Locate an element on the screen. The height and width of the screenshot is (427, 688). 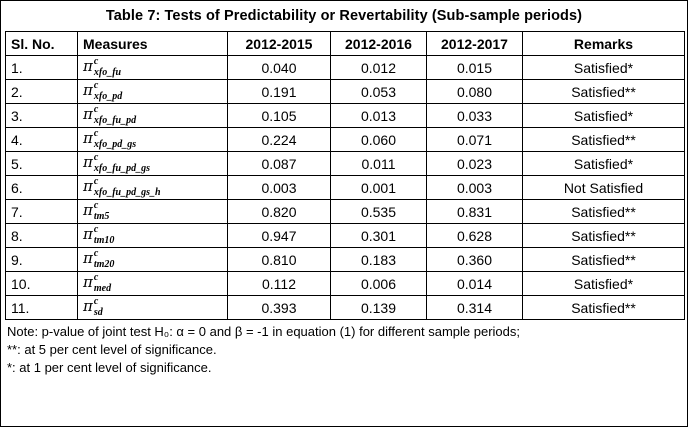
sl-no-cell: 2. is located at coordinates (41, 91).